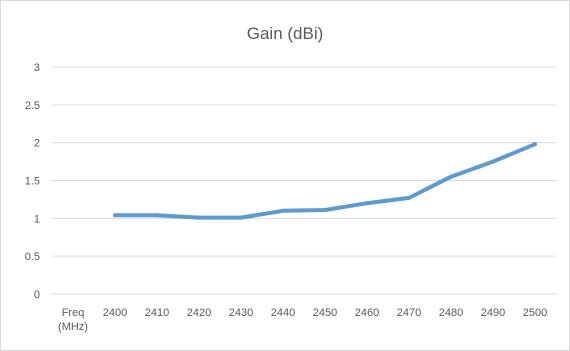 The image size is (570, 351). I want to click on x-tick-label: 2400, so click(115, 313).